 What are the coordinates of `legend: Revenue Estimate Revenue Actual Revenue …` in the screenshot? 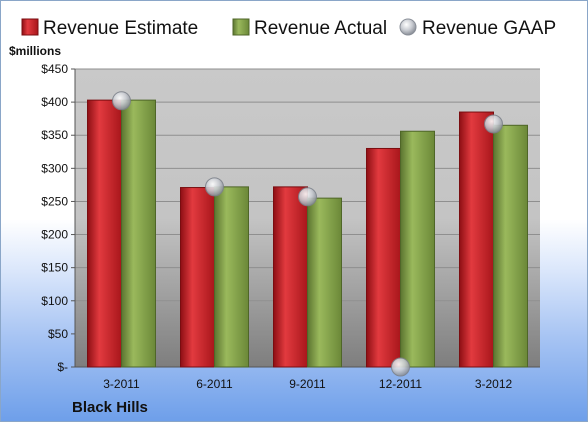 It's located at (288, 28).